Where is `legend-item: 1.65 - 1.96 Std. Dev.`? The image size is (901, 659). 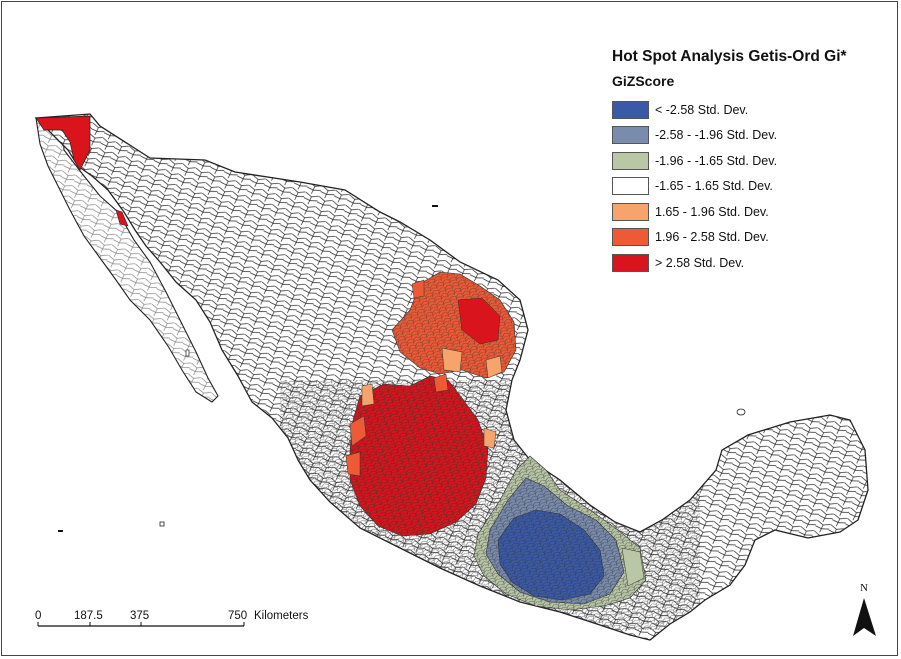
legend-item: 1.65 - 1.96 Std. Dev. is located at coordinates (690, 211).